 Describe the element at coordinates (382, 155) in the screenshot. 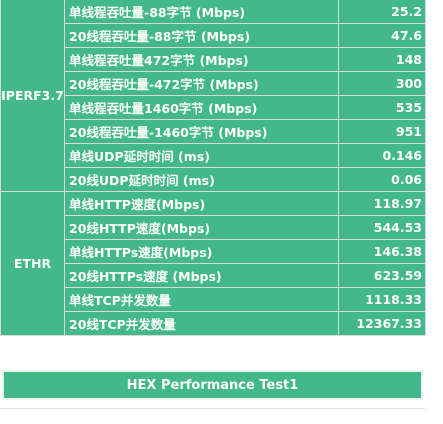

I see `metric-value: 0.146` at that location.